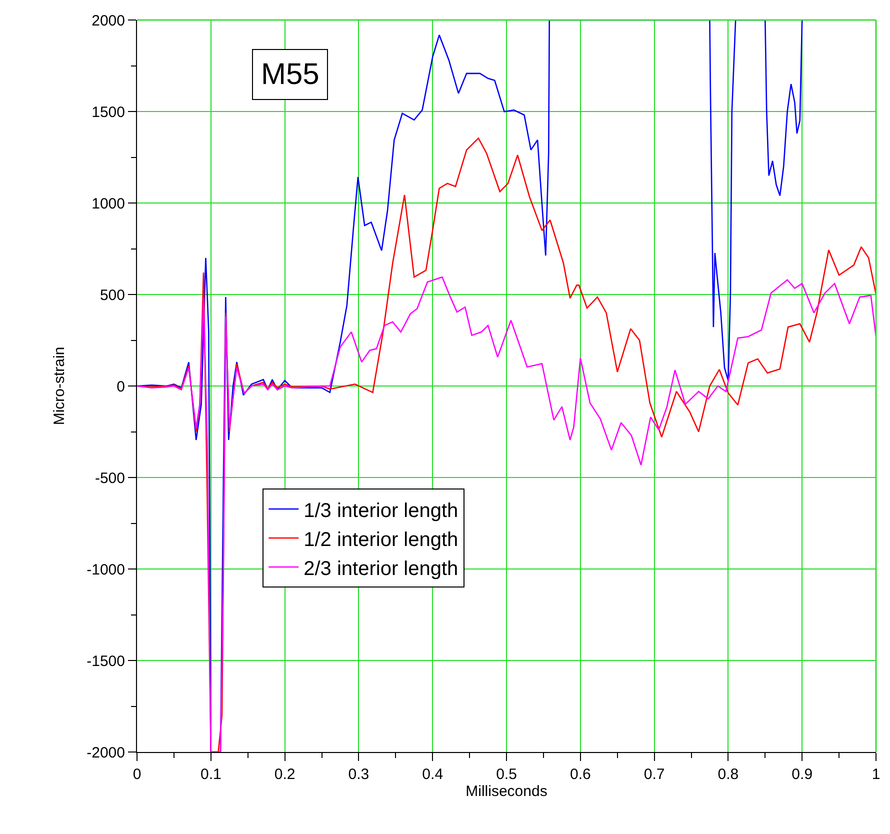 The width and height of the screenshot is (890, 834). What do you see at coordinates (112, 295) in the screenshot?
I see `y-tick-label: 500` at bounding box center [112, 295].